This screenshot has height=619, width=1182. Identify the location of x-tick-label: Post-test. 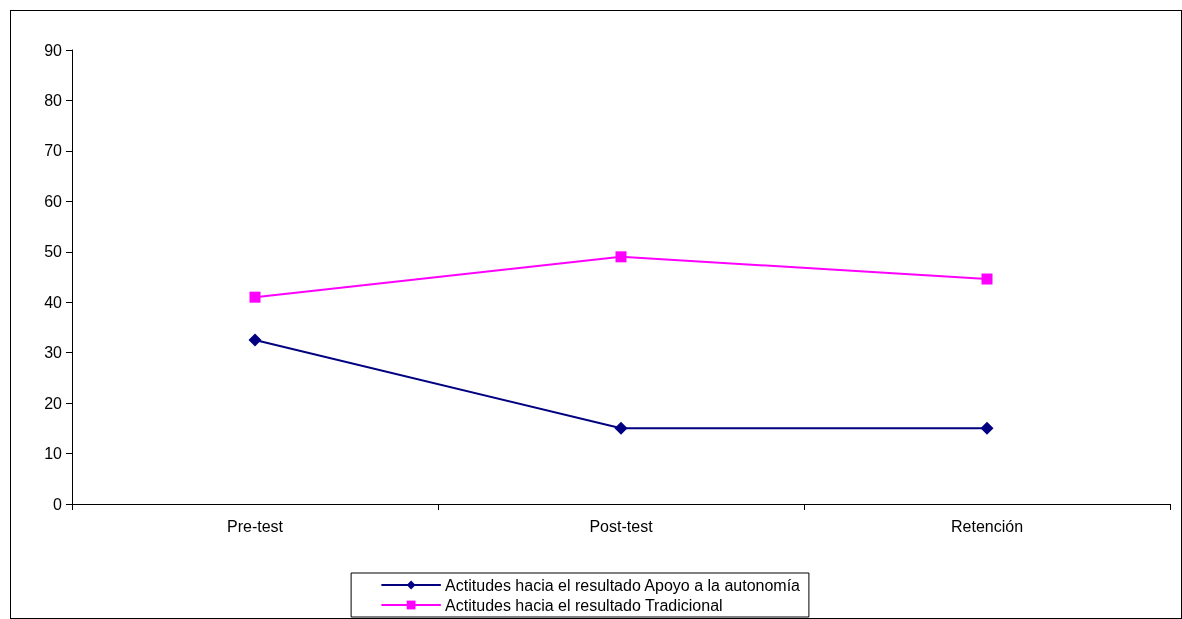
(621, 526).